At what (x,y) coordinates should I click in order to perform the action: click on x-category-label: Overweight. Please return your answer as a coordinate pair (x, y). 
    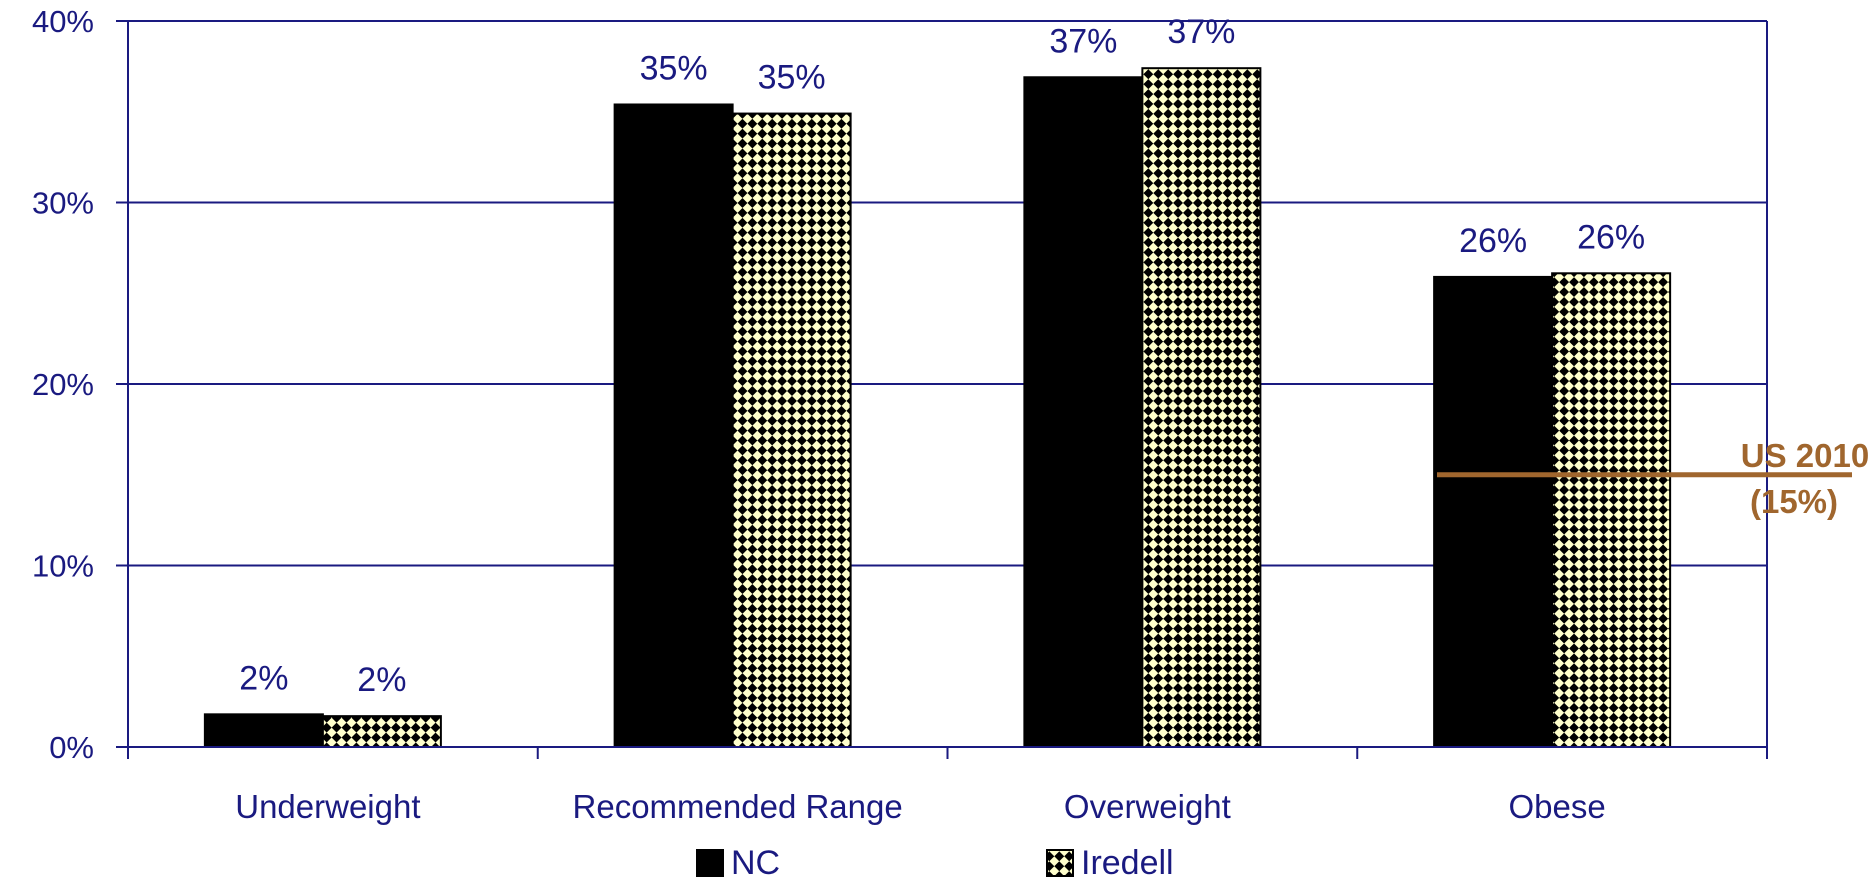
    Looking at the image, I should click on (1147, 806).